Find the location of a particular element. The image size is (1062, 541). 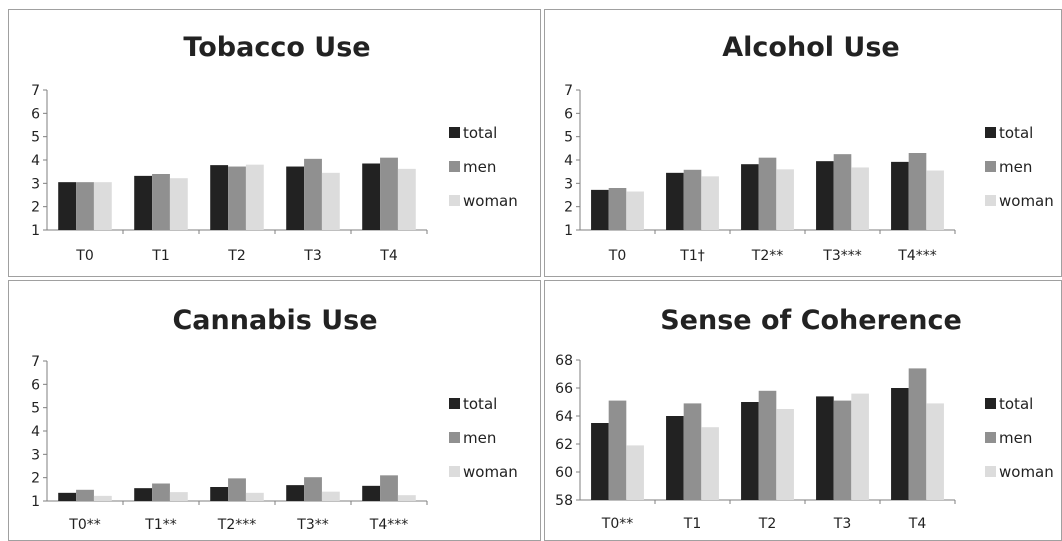

y-tick-label: 68 is located at coordinates (564, 361).